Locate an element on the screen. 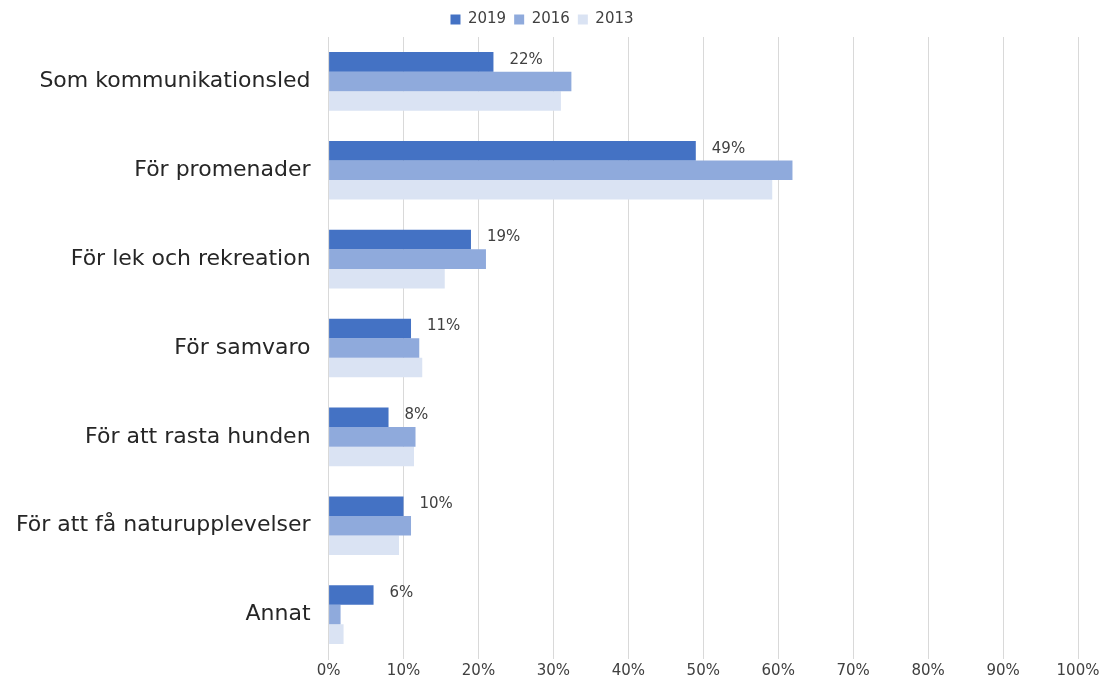  legend-label: 2016 is located at coordinates (550, 18).